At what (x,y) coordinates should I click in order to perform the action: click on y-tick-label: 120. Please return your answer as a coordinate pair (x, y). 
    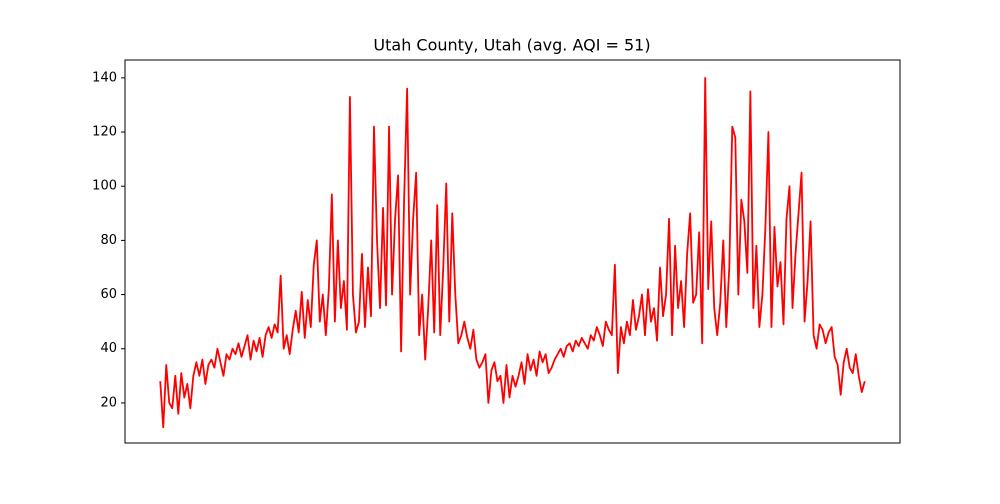
    Looking at the image, I should click on (104, 132).